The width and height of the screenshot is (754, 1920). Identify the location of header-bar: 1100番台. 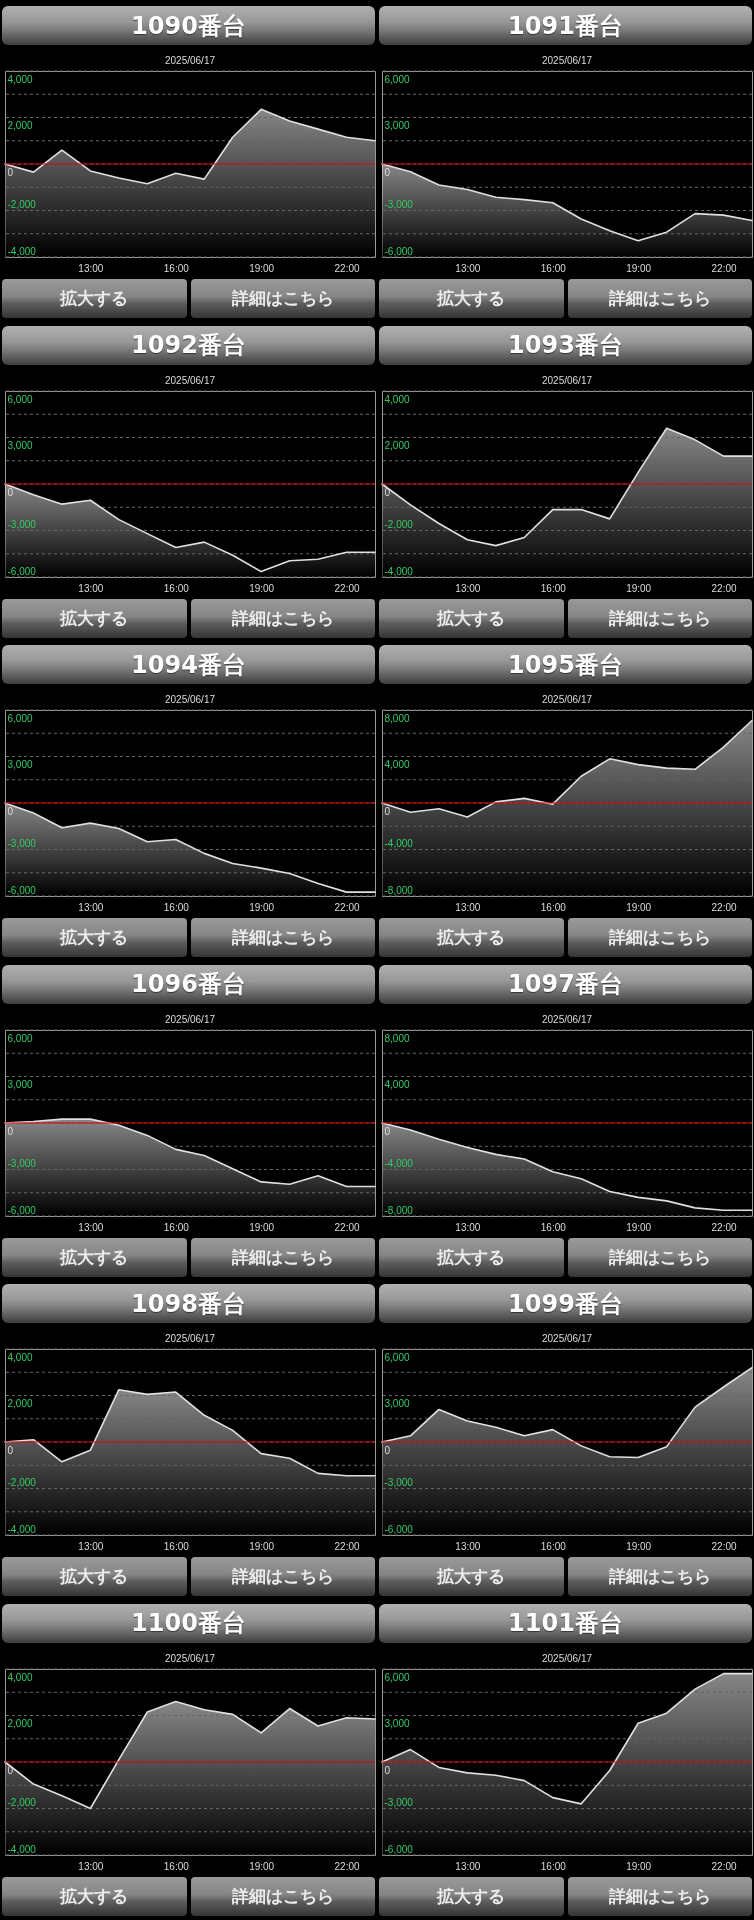
(188, 1623).